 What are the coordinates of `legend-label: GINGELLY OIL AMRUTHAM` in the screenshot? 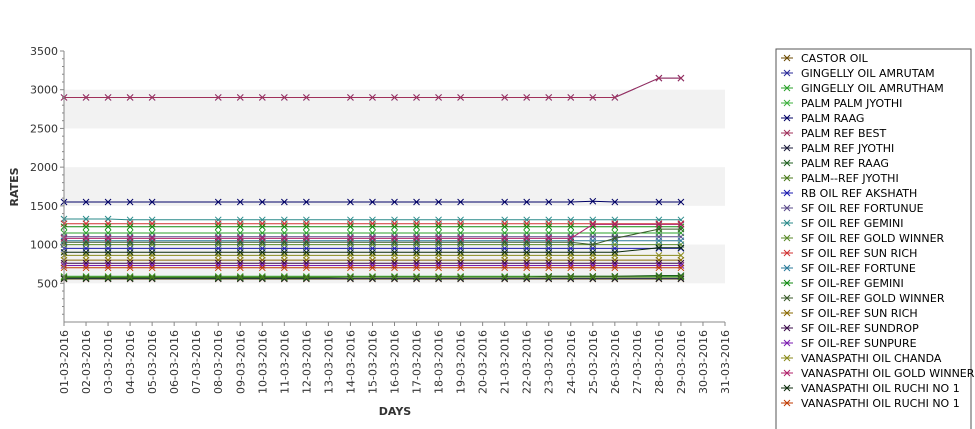 It's located at (872, 88).